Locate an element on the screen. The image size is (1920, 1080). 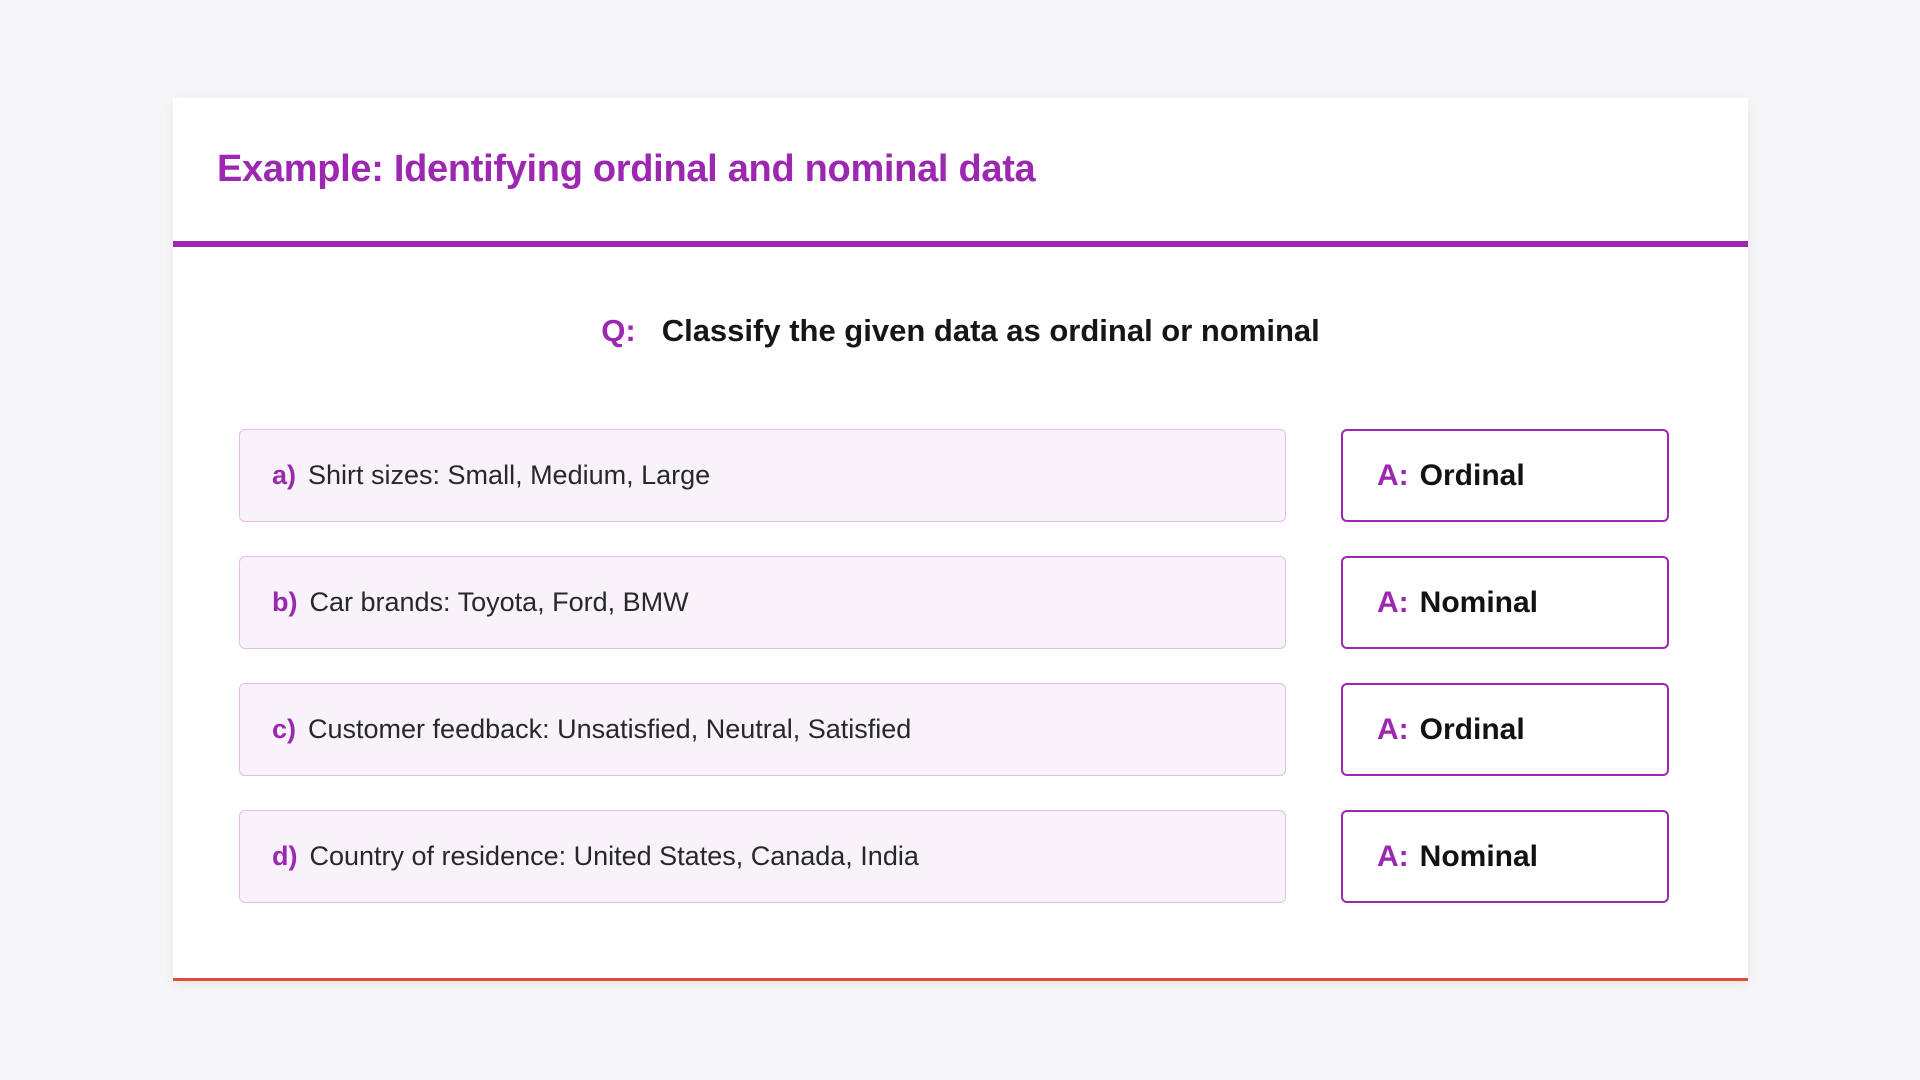
answer-box-a: A: Ordinal is located at coordinates (1505, 475).